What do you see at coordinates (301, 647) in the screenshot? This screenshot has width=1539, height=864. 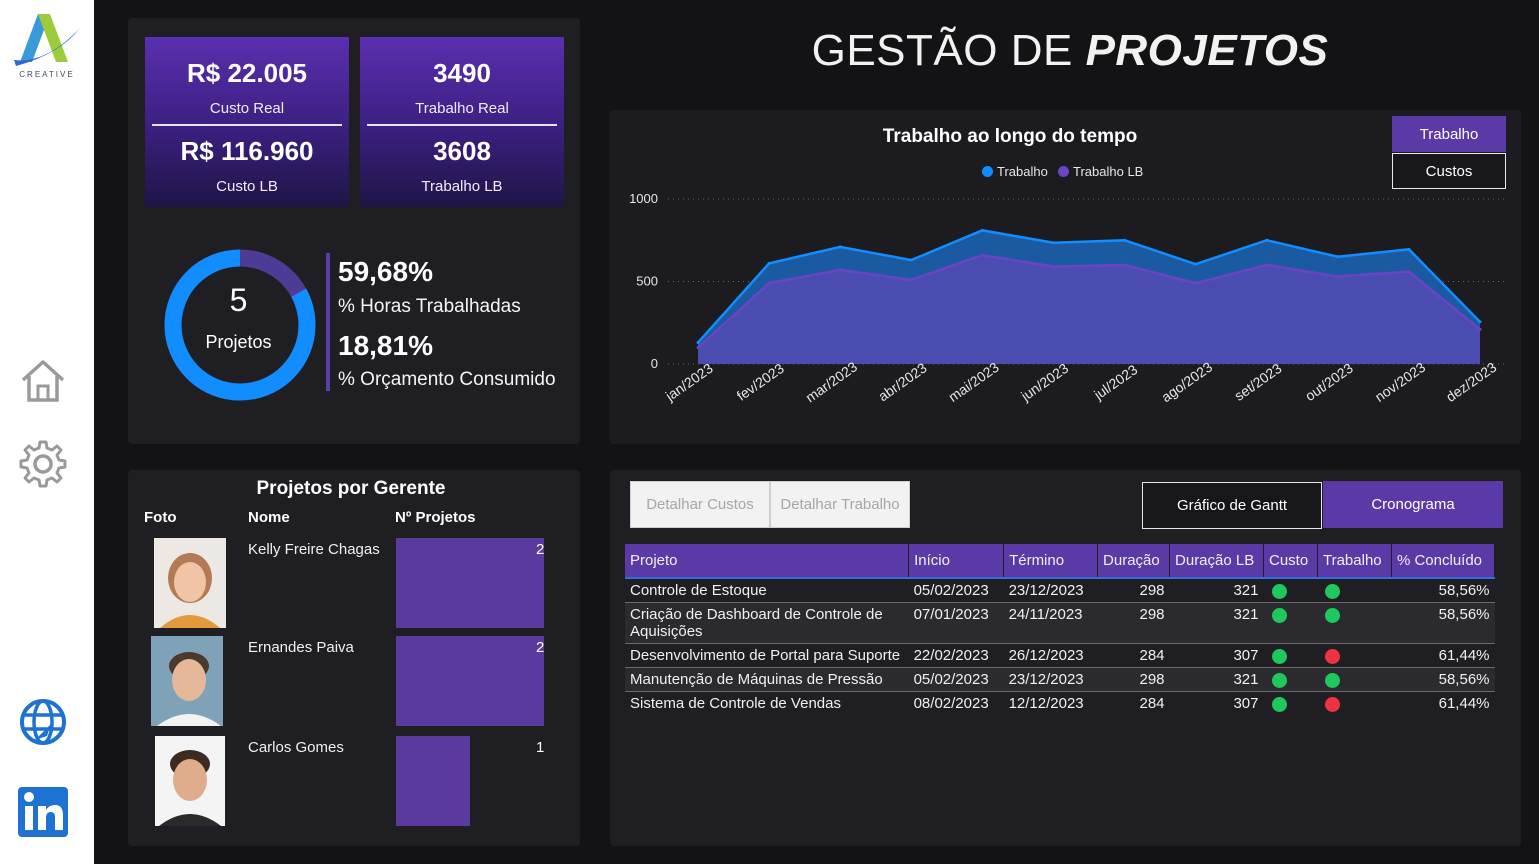 I see `manager-name: Ernandes Paiva` at bounding box center [301, 647].